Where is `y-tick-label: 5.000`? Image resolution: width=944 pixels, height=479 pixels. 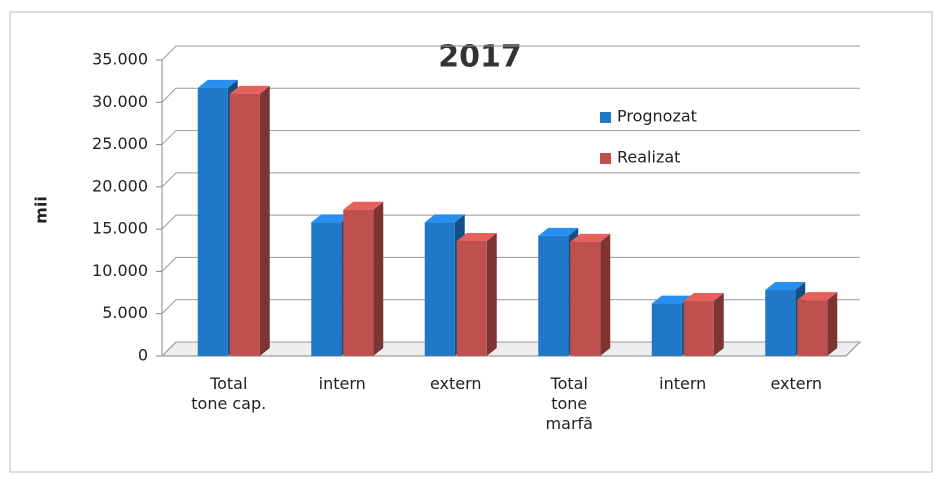
y-tick-label: 5.000 is located at coordinates (125, 312).